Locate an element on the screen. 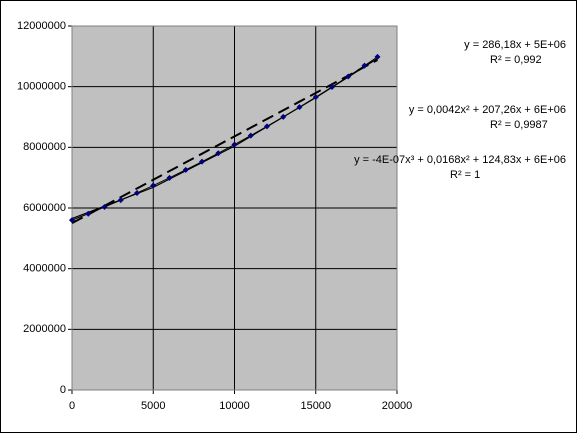 The height and width of the screenshot is (439, 578). x-tick-label: 5000 is located at coordinates (153, 406).